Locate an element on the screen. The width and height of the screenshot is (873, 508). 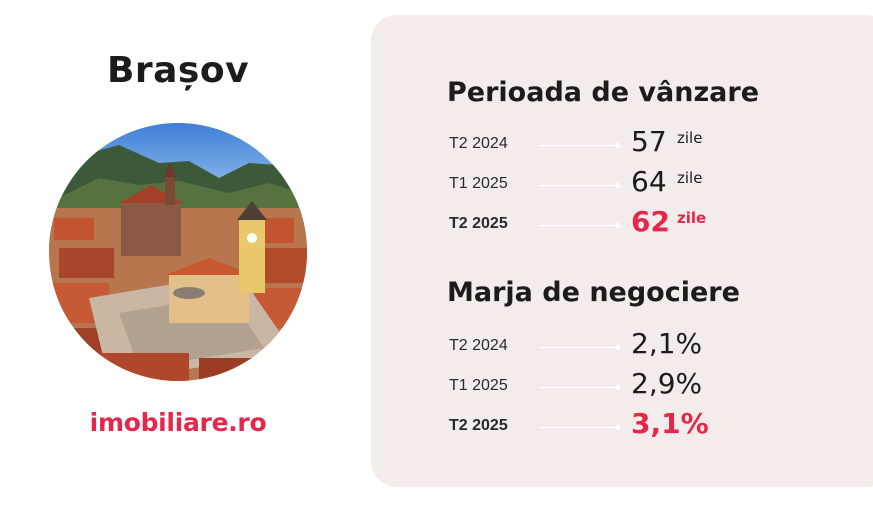
sale-period-title: Perioada de vânzare is located at coordinates (603, 92).